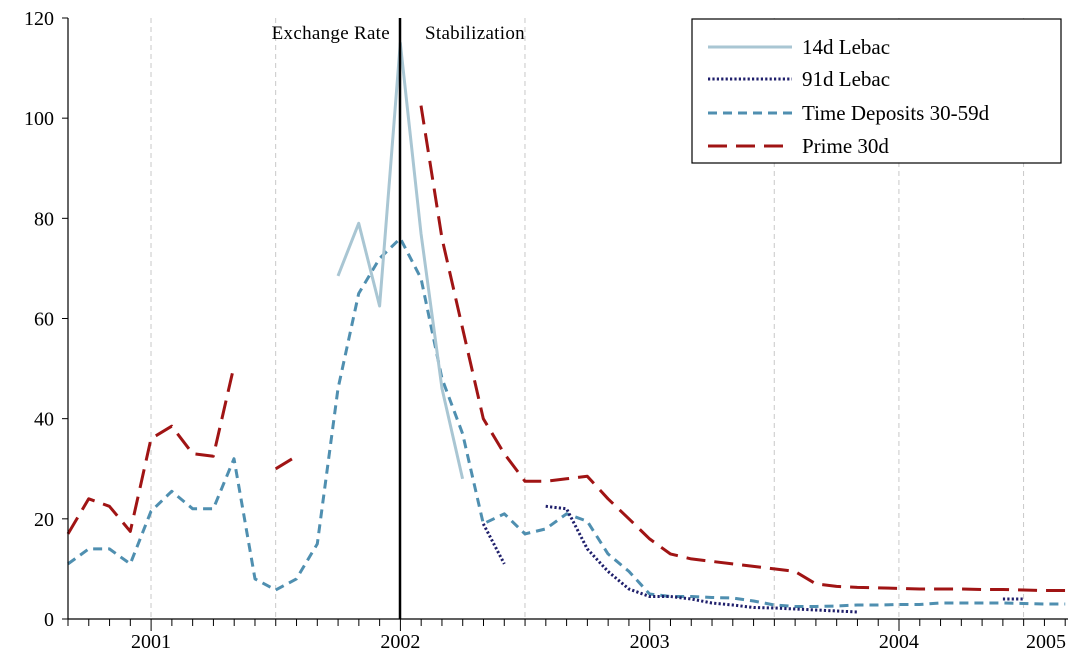 The height and width of the screenshot is (659, 1070). What do you see at coordinates (846, 47) in the screenshot?
I see `legend-label-14d-lebac: 14d Lebac` at bounding box center [846, 47].